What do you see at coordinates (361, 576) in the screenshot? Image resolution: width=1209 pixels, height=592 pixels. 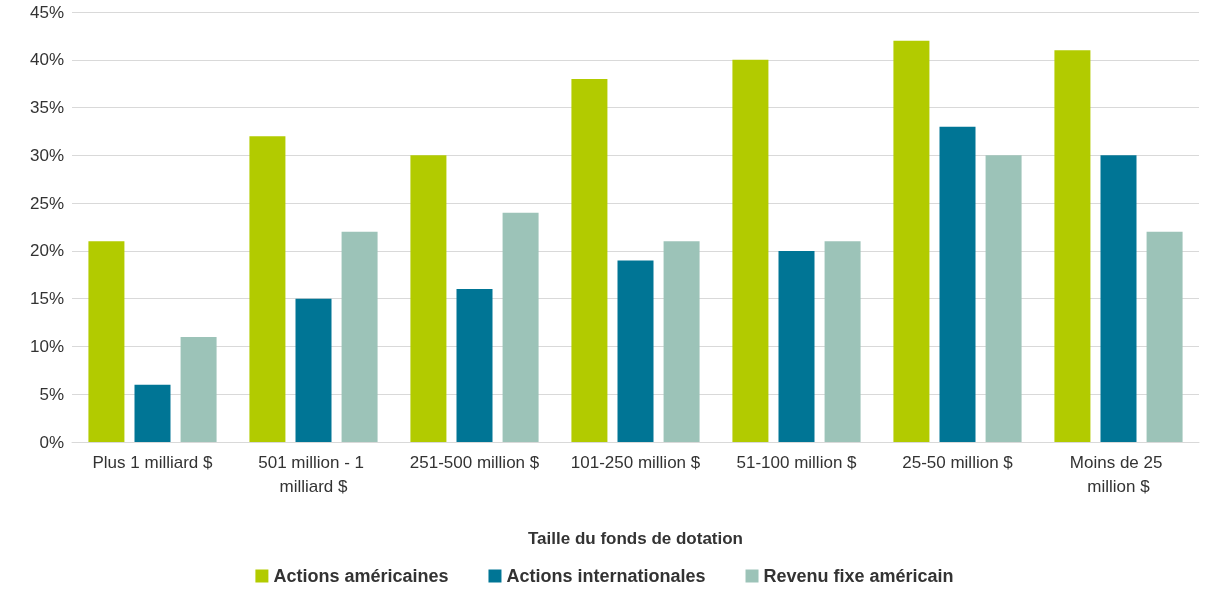 I see `legend-label: Actions américaines` at bounding box center [361, 576].